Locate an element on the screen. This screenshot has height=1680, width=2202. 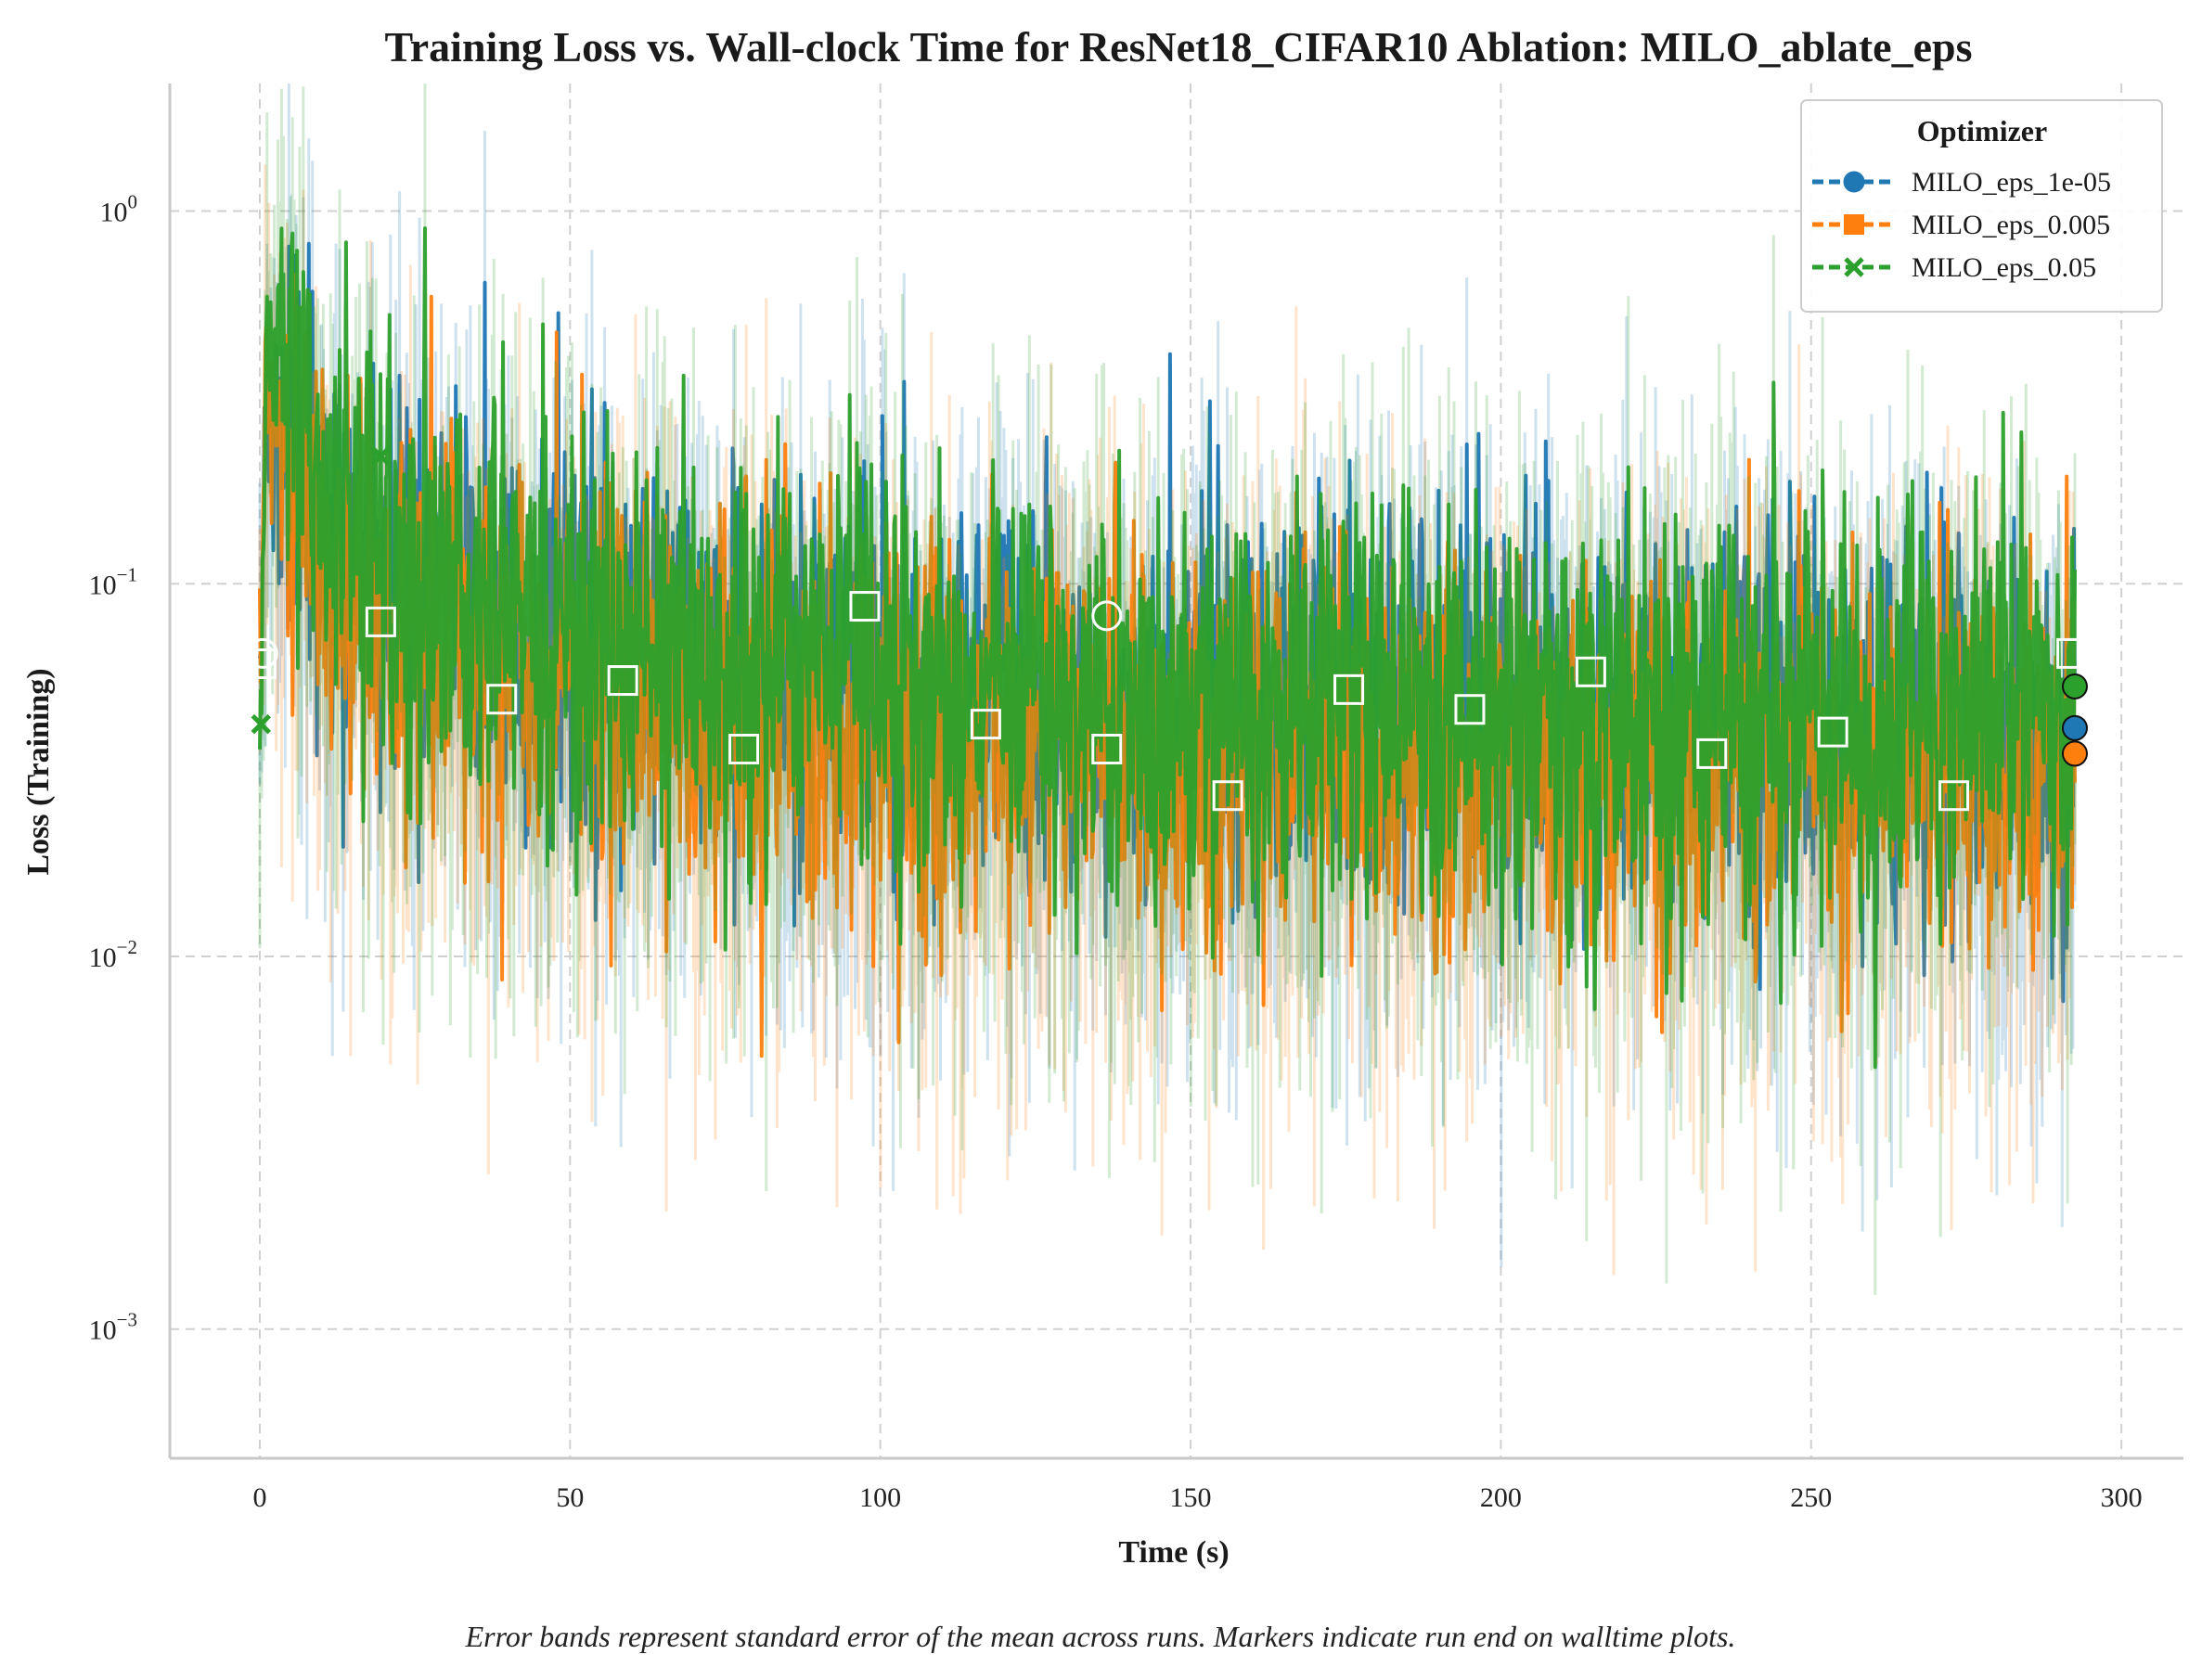
legend-label: MILO_eps_0.05 is located at coordinates (2004, 267).